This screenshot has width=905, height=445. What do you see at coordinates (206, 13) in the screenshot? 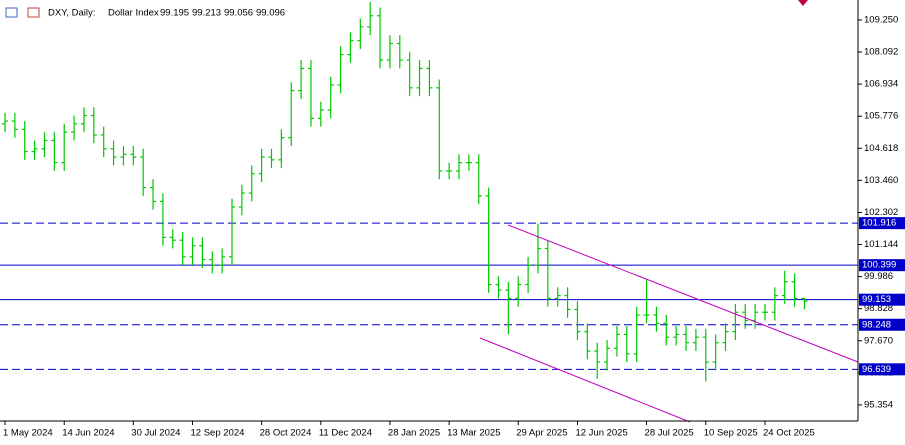
I see `quote-high: 99.213` at bounding box center [206, 13].